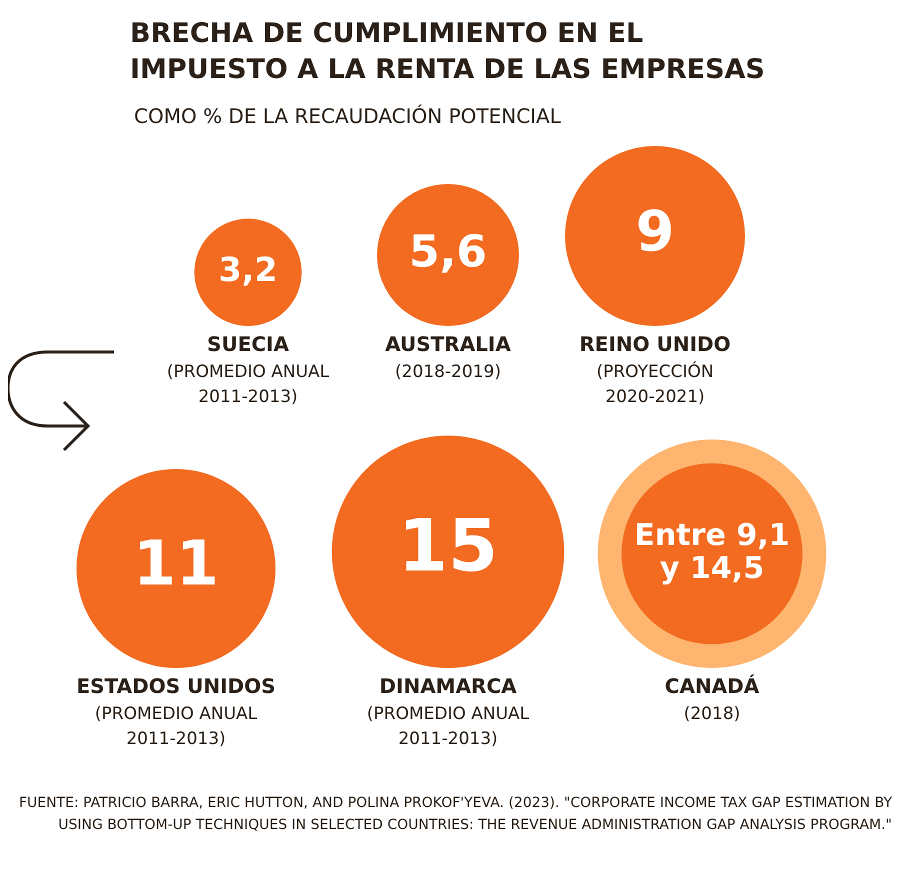  What do you see at coordinates (176, 564) in the screenshot?
I see `data-label: 11` at bounding box center [176, 564].